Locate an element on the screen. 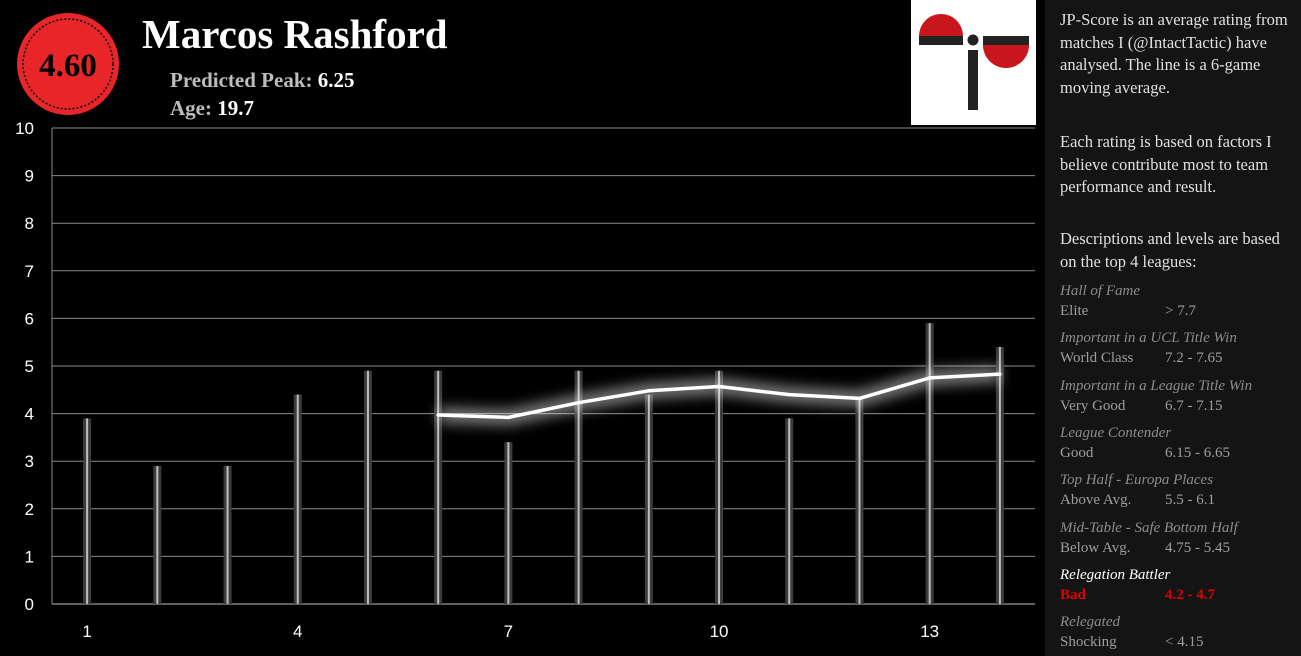  x-tick-label: 4 is located at coordinates (297, 631).